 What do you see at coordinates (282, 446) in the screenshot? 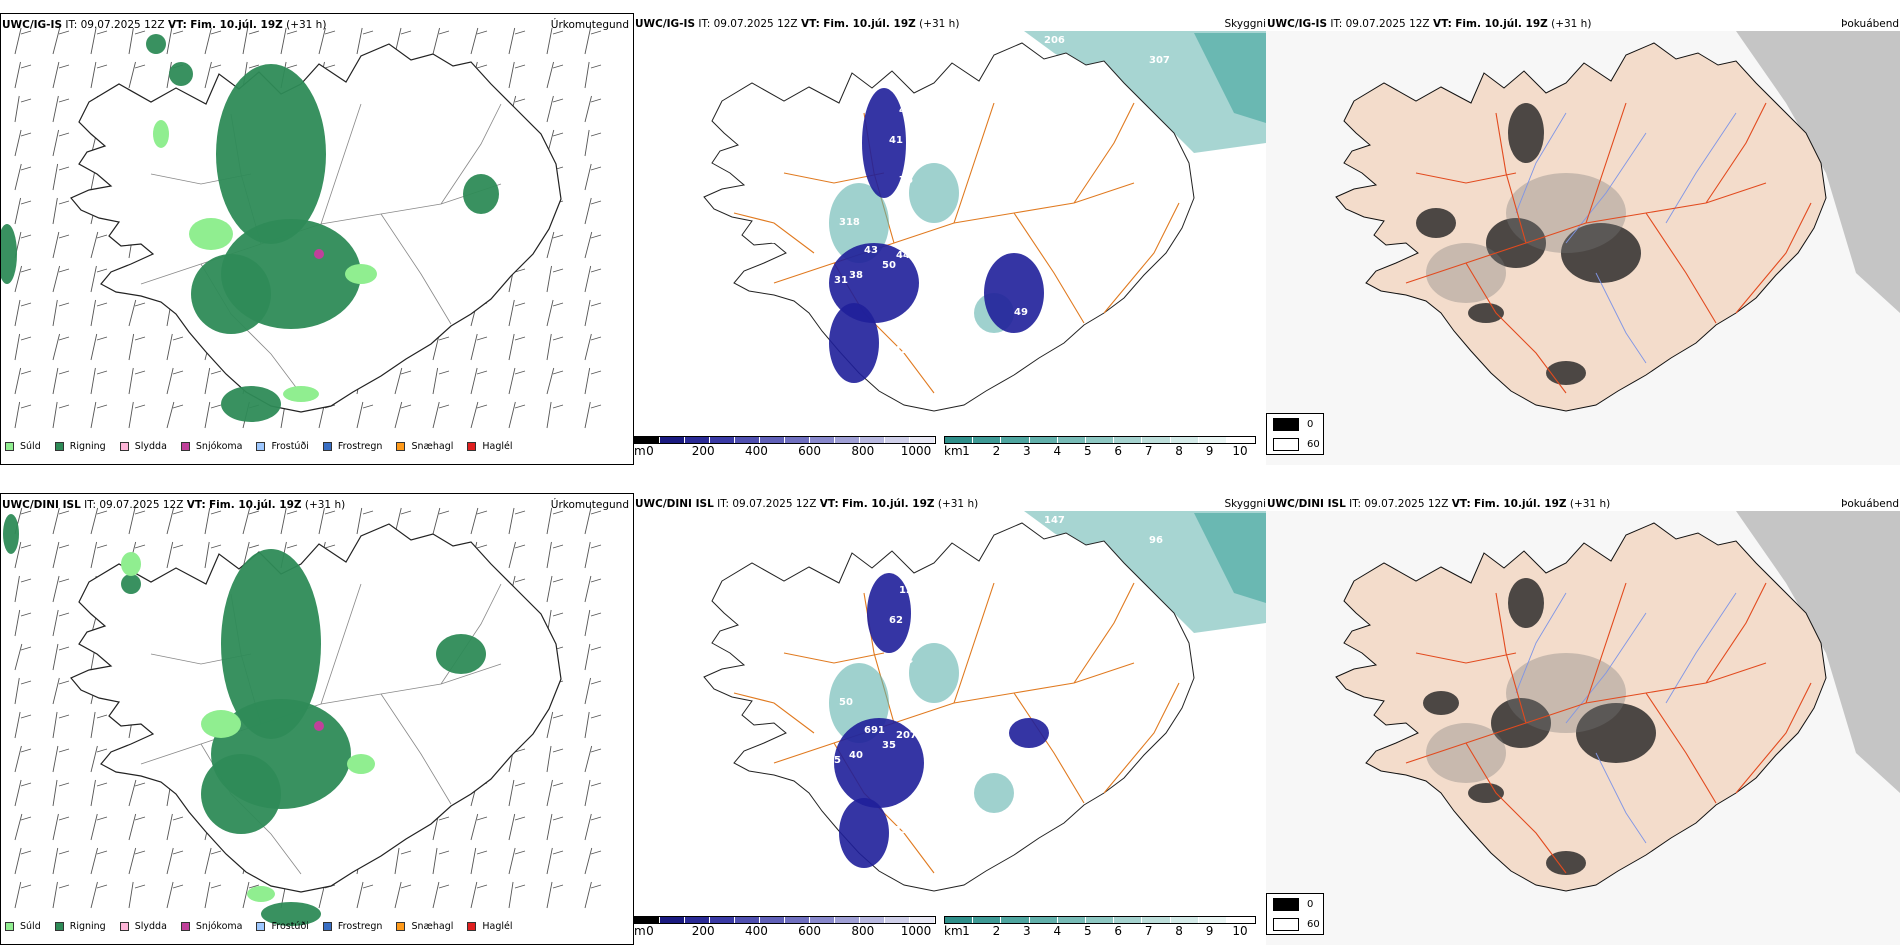
I see `legend-item: Frostúði` at bounding box center [282, 446].